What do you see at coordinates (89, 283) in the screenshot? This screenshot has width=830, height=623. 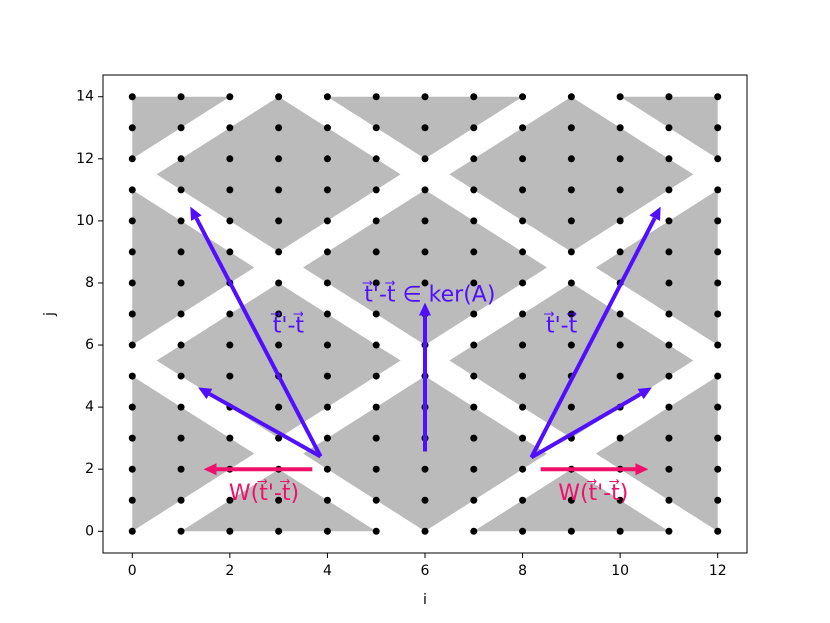 I see `y-tick-label: 8` at bounding box center [89, 283].